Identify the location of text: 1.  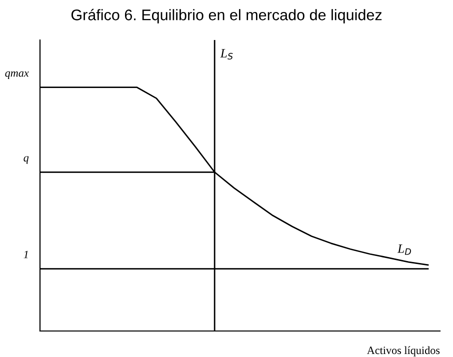
(26, 254).